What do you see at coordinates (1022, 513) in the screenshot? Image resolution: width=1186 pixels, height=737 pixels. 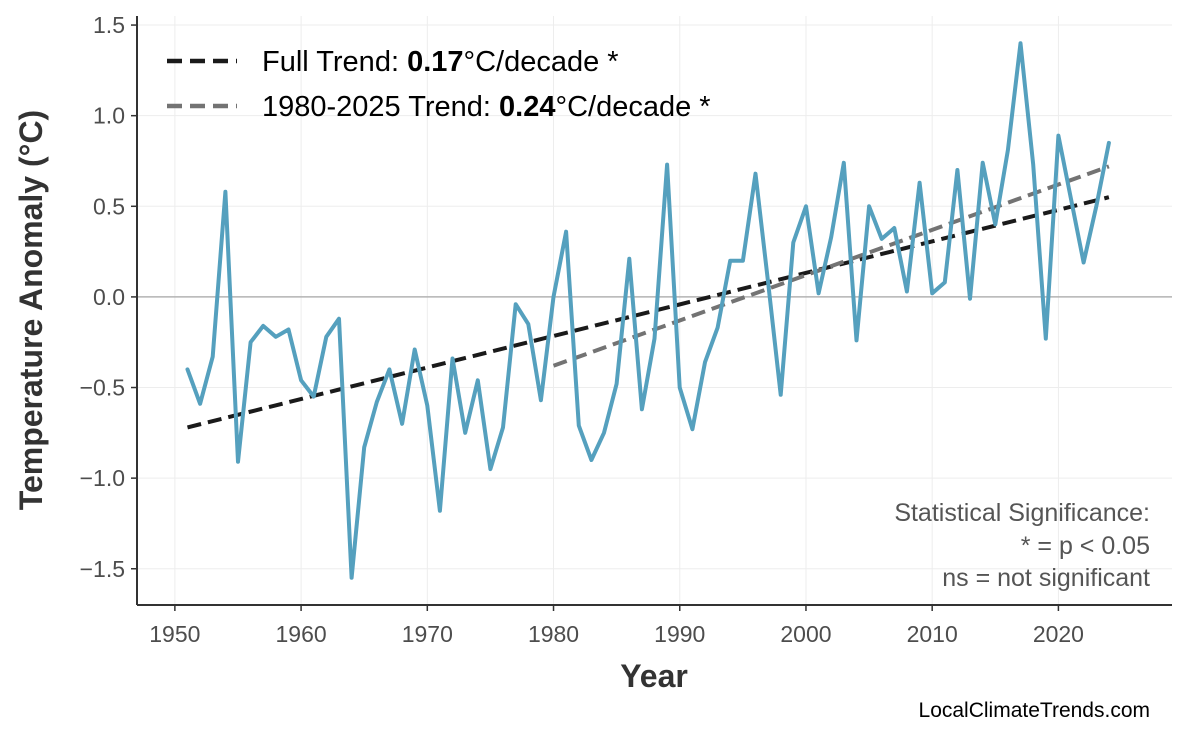 I see `significance-note-line: Statistical Significance:` at bounding box center [1022, 513].